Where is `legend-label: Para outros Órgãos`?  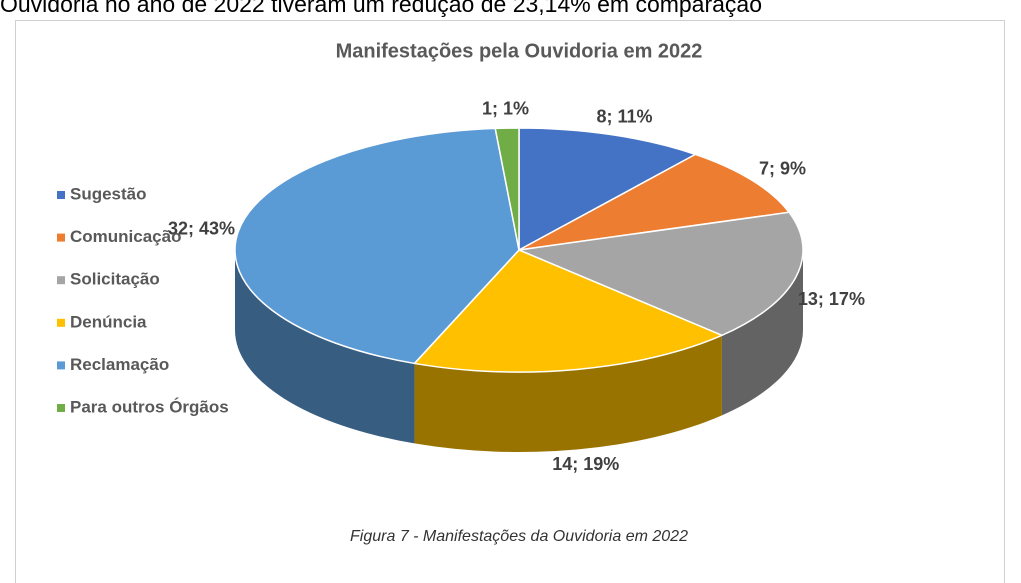 legend-label: Para outros Órgãos is located at coordinates (149, 406).